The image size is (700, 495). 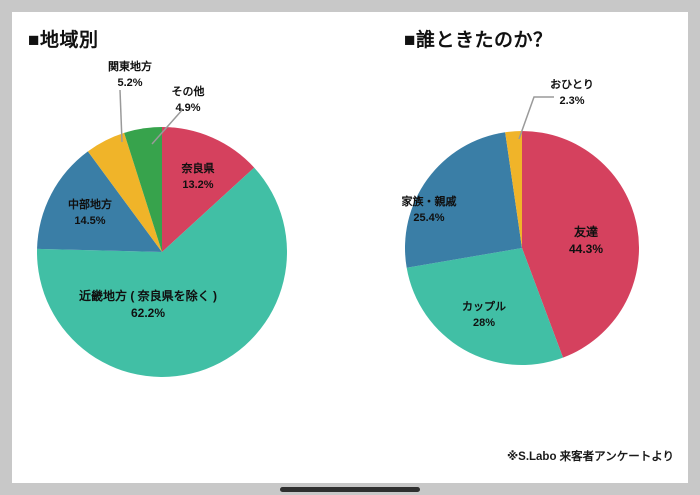 What do you see at coordinates (478, 40) in the screenshot?
I see `chart-title-companion: ■誰ときたのか？` at bounding box center [478, 40].